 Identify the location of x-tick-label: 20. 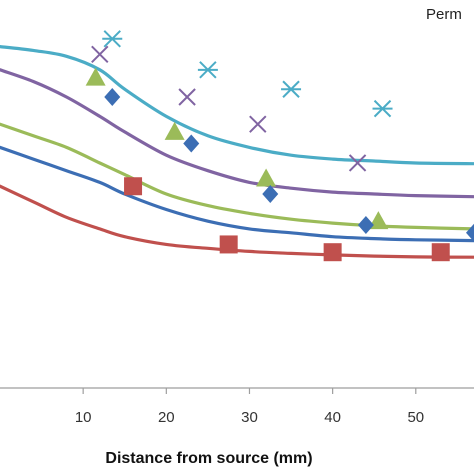
(166, 417).